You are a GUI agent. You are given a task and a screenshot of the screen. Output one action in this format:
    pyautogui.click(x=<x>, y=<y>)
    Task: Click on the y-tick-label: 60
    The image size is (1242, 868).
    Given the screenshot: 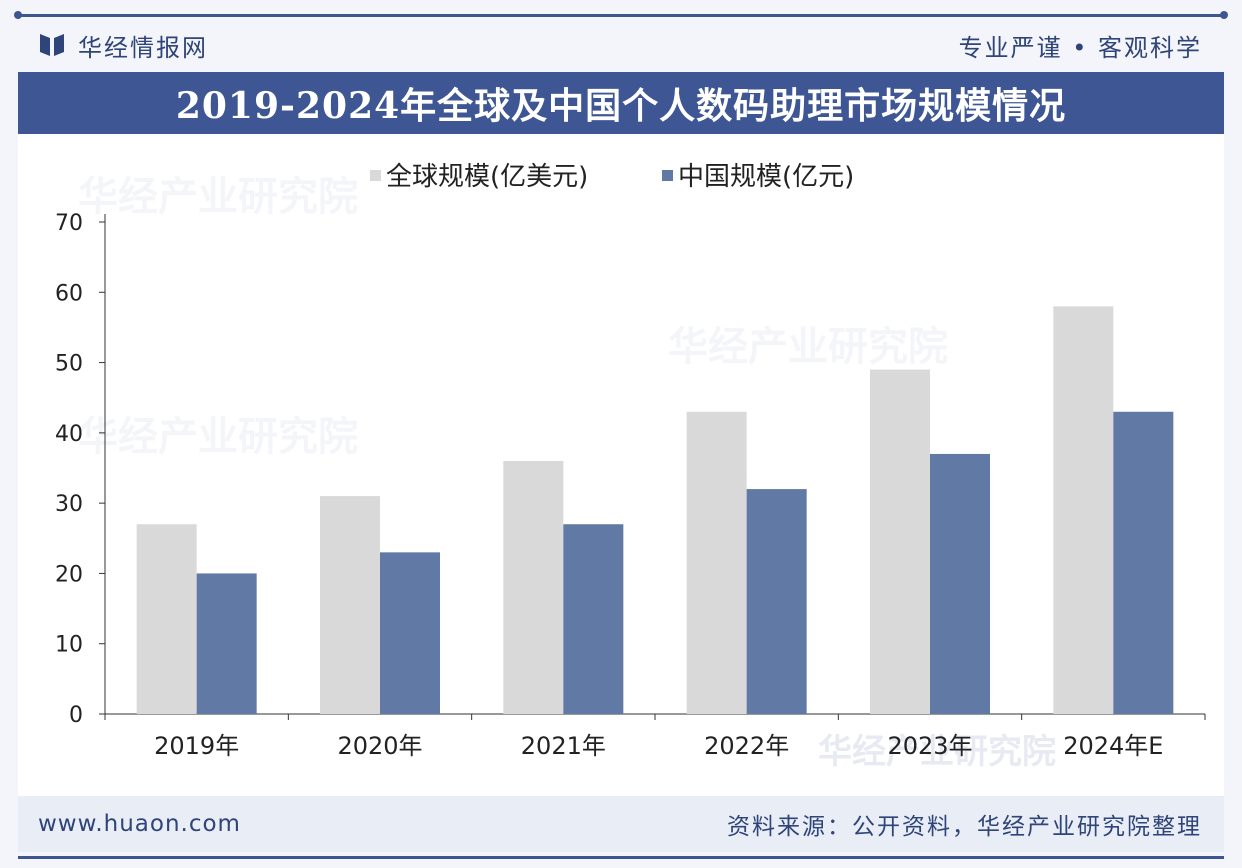 What is the action you would take?
    pyautogui.click(x=69, y=293)
    